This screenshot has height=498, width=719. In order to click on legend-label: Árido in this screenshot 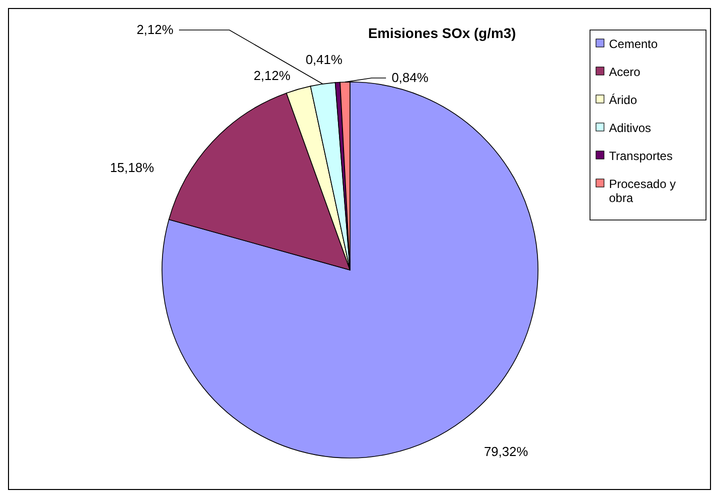, I will do `click(623, 100)`.